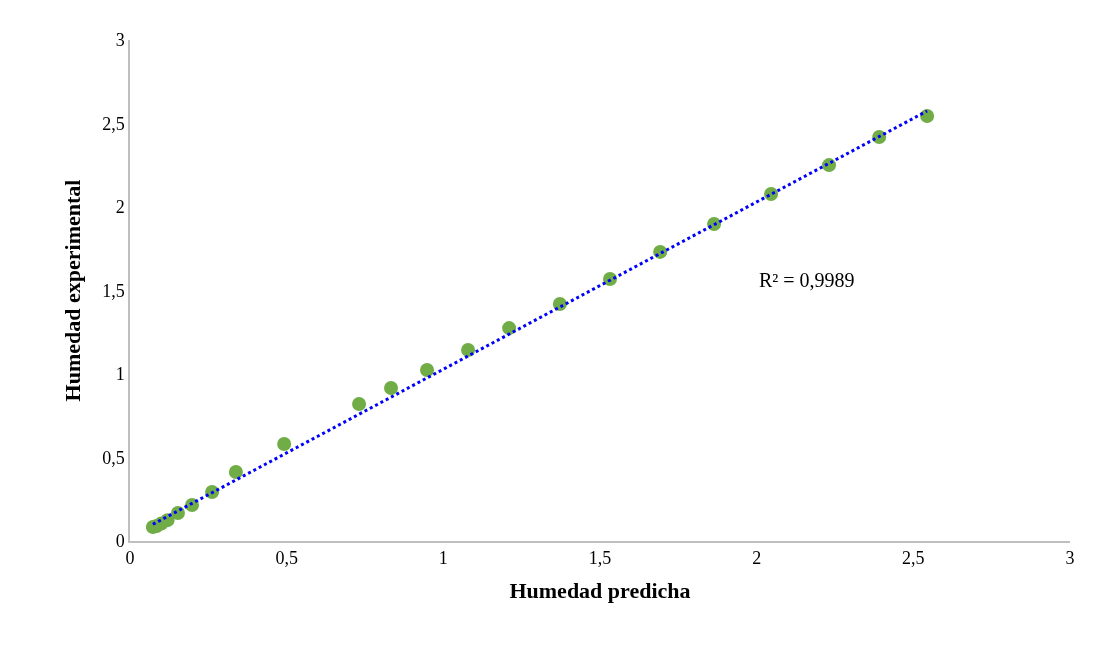 The width and height of the screenshot is (1094, 646). I want to click on x-tick-label: 2,5, so click(913, 558).